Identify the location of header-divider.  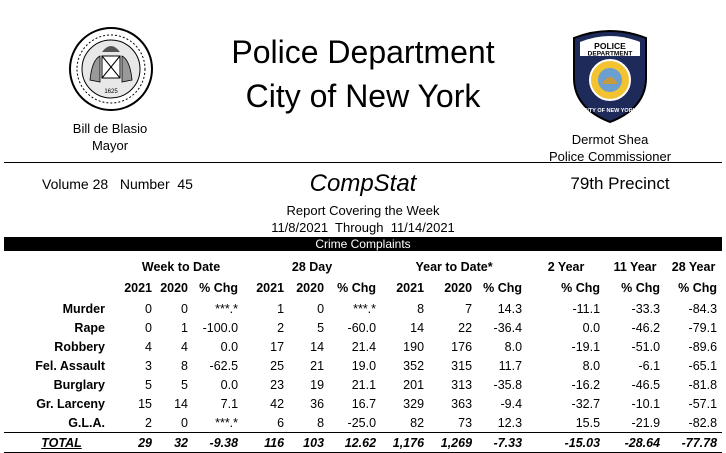
(363, 162).